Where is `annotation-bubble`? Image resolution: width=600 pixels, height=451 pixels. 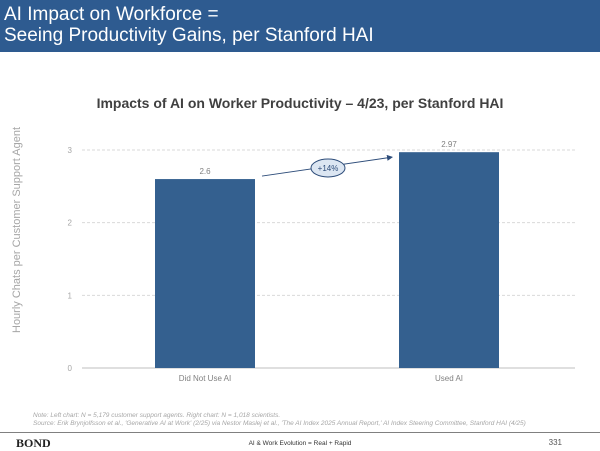
annotation-bubble is located at coordinates (328, 168).